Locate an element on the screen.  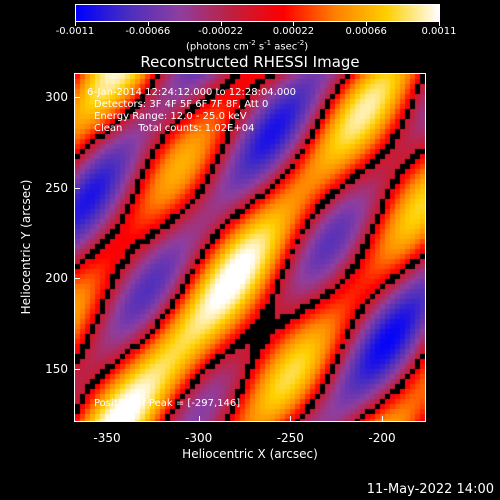
chart-title: Reconstructed RHESSI Image is located at coordinates (250, 62).